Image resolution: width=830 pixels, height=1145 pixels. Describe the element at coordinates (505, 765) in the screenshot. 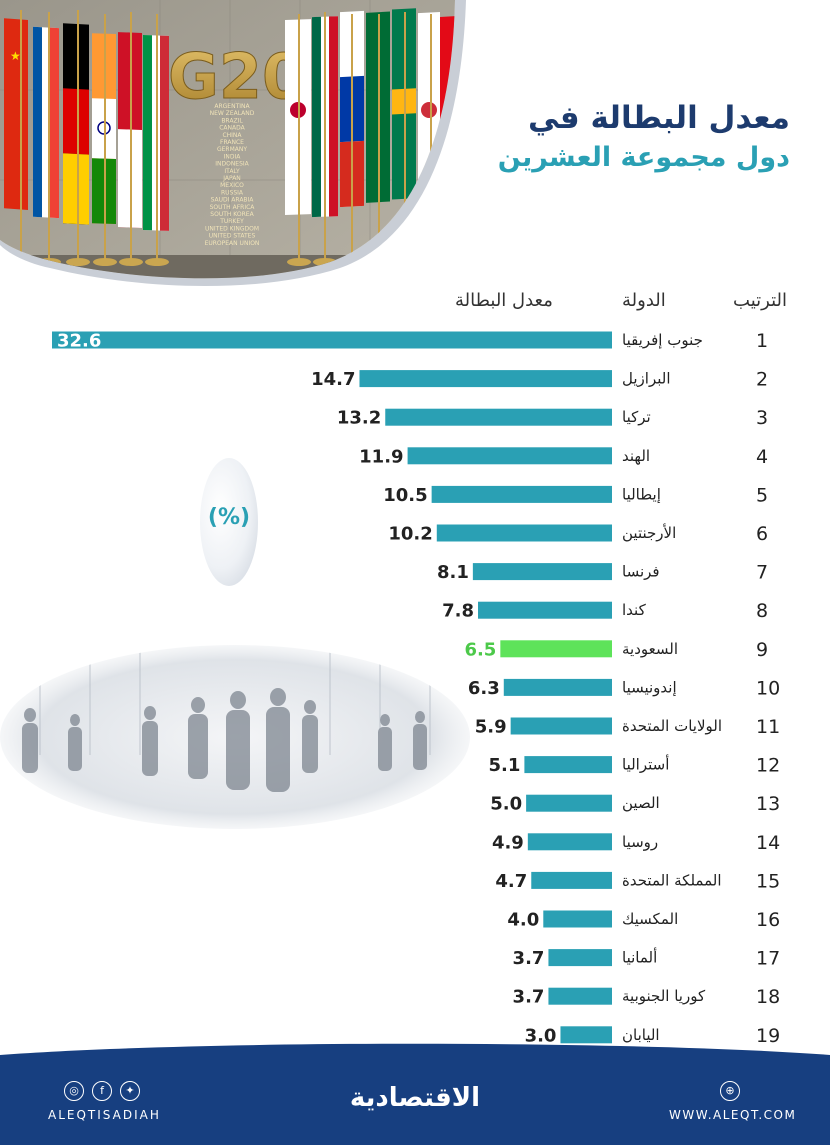

I see `bar-value-label: 5.1` at that location.